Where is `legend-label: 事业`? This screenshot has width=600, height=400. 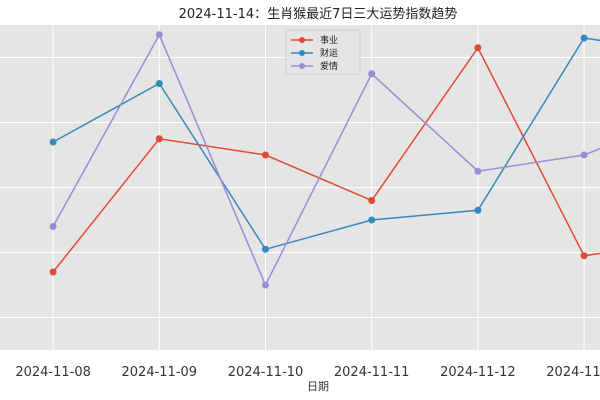 legend-label: 事业 is located at coordinates (329, 40).